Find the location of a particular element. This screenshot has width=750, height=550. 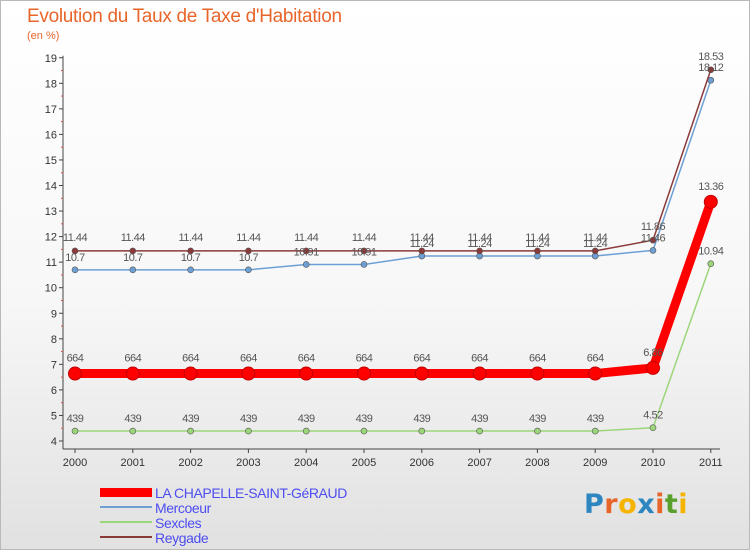

legend-label: Sexcles is located at coordinates (178, 523).